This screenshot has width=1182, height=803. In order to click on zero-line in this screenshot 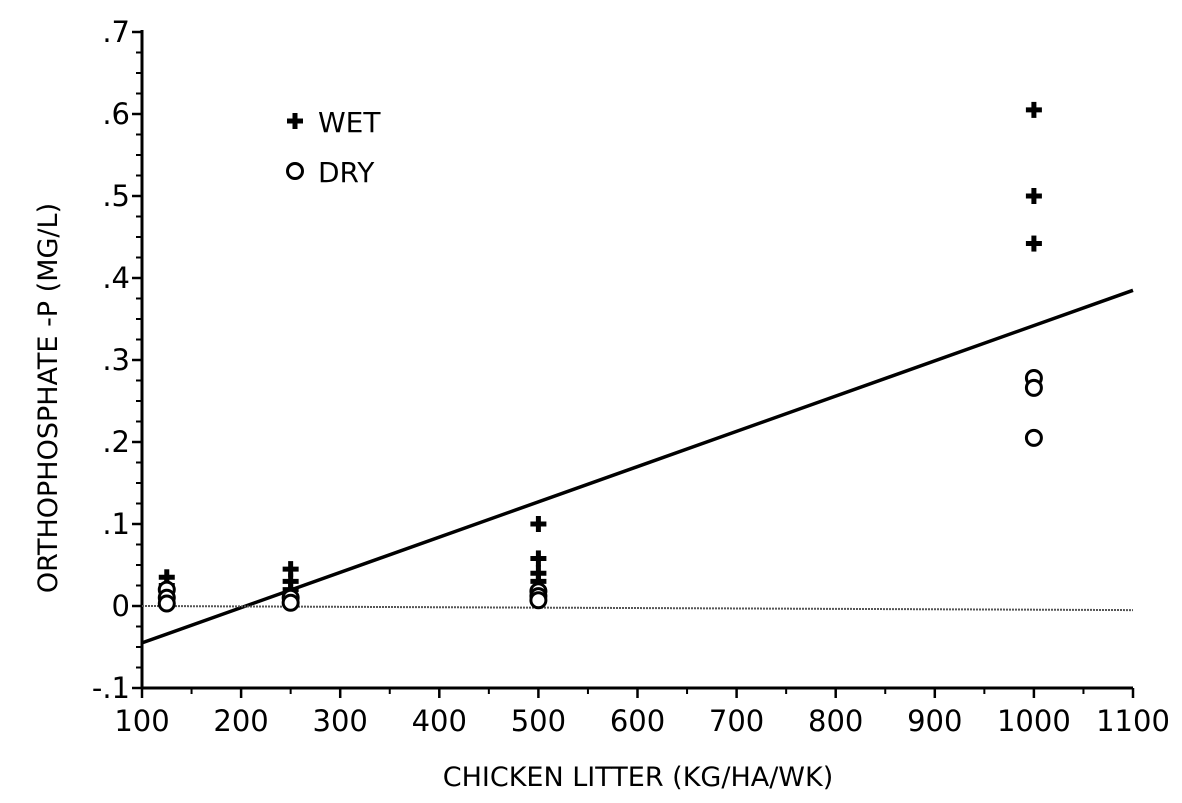, I will do `click(637, 608)`.